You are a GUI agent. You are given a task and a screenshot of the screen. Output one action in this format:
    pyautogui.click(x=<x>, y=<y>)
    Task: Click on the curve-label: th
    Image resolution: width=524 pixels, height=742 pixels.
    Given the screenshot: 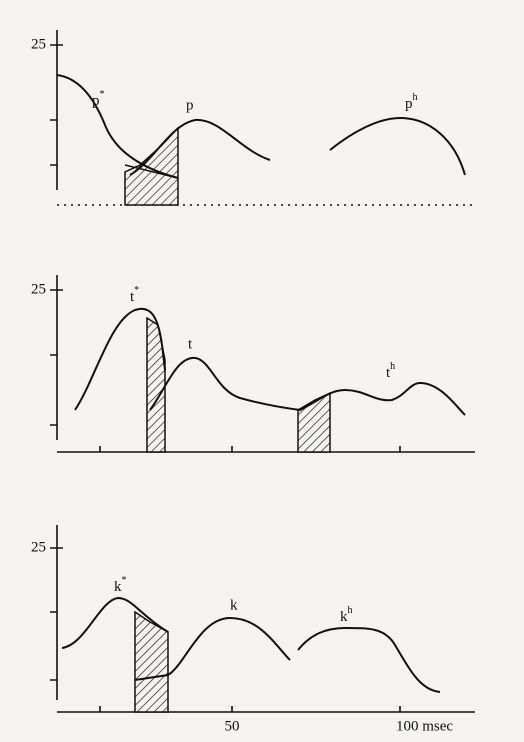 What is the action you would take?
    pyautogui.click(x=390, y=371)
    